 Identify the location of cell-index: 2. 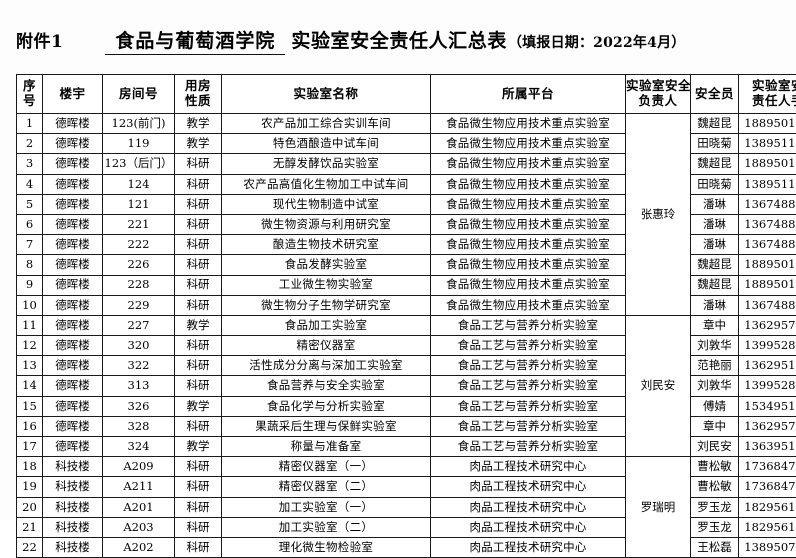
(30, 144).